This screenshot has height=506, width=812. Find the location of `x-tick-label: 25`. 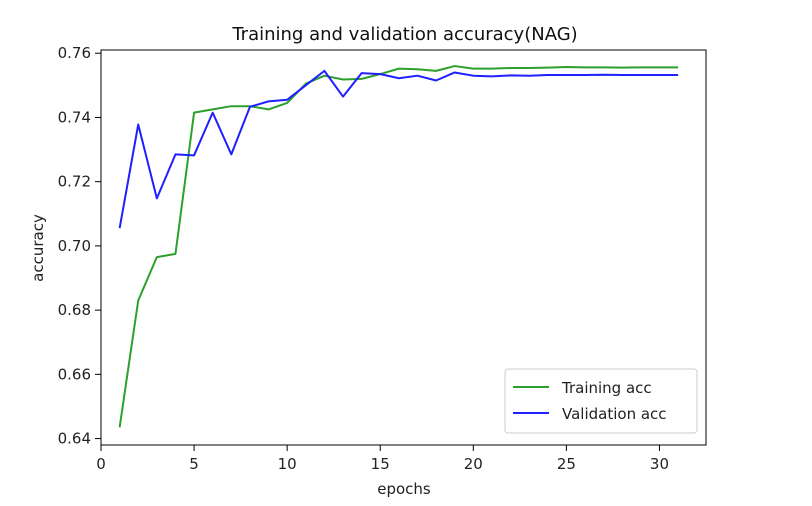

x-tick-label: 25 is located at coordinates (566, 464).